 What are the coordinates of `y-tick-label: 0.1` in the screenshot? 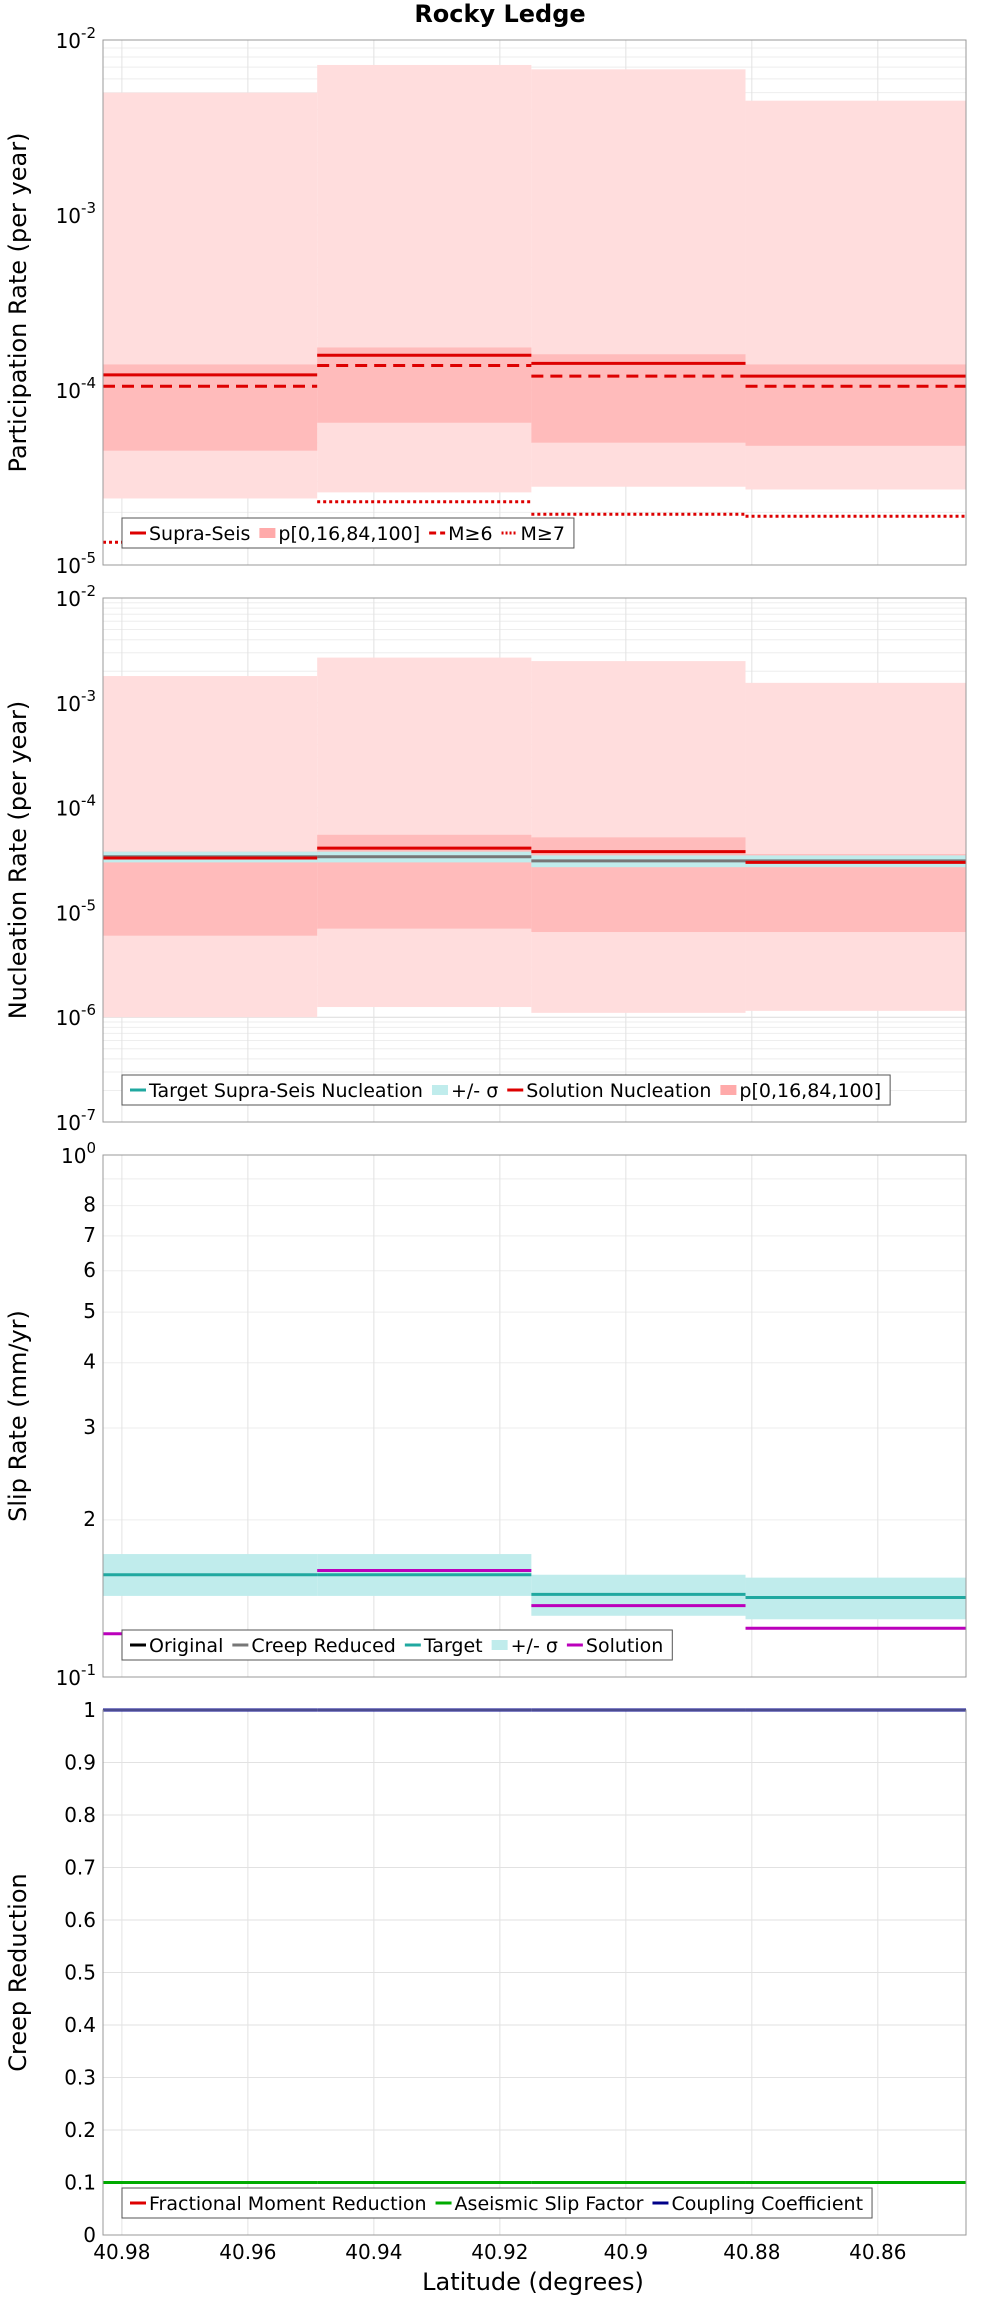 It's located at (80, 2183).